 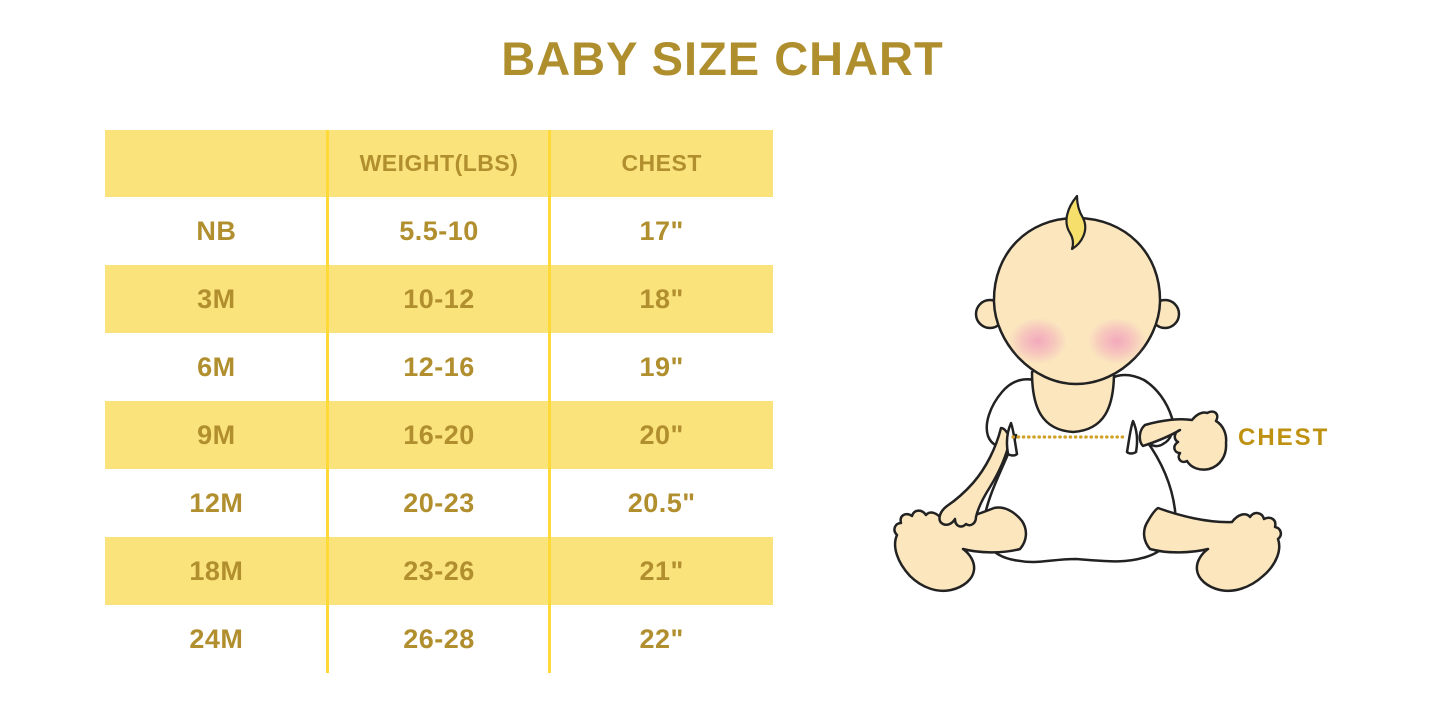 What do you see at coordinates (216, 366) in the screenshot?
I see `size-cell: 6M` at bounding box center [216, 366].